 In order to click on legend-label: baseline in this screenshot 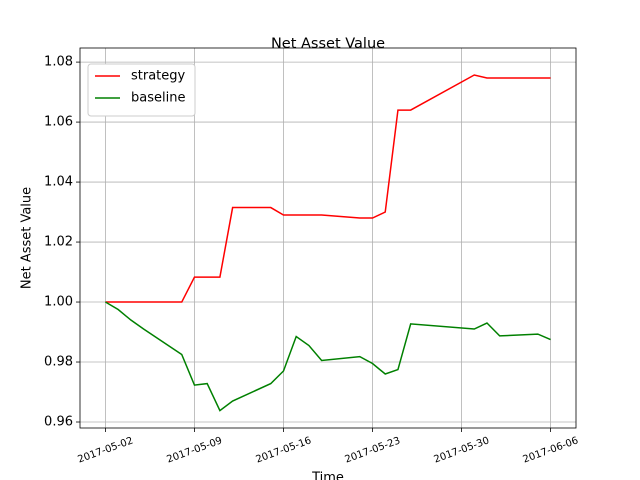, I will do `click(158, 98)`.